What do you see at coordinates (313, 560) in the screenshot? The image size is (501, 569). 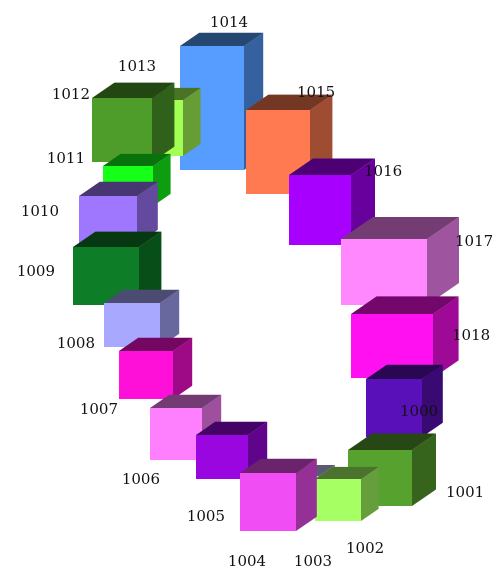 I see `block-label: 1003` at bounding box center [313, 560].